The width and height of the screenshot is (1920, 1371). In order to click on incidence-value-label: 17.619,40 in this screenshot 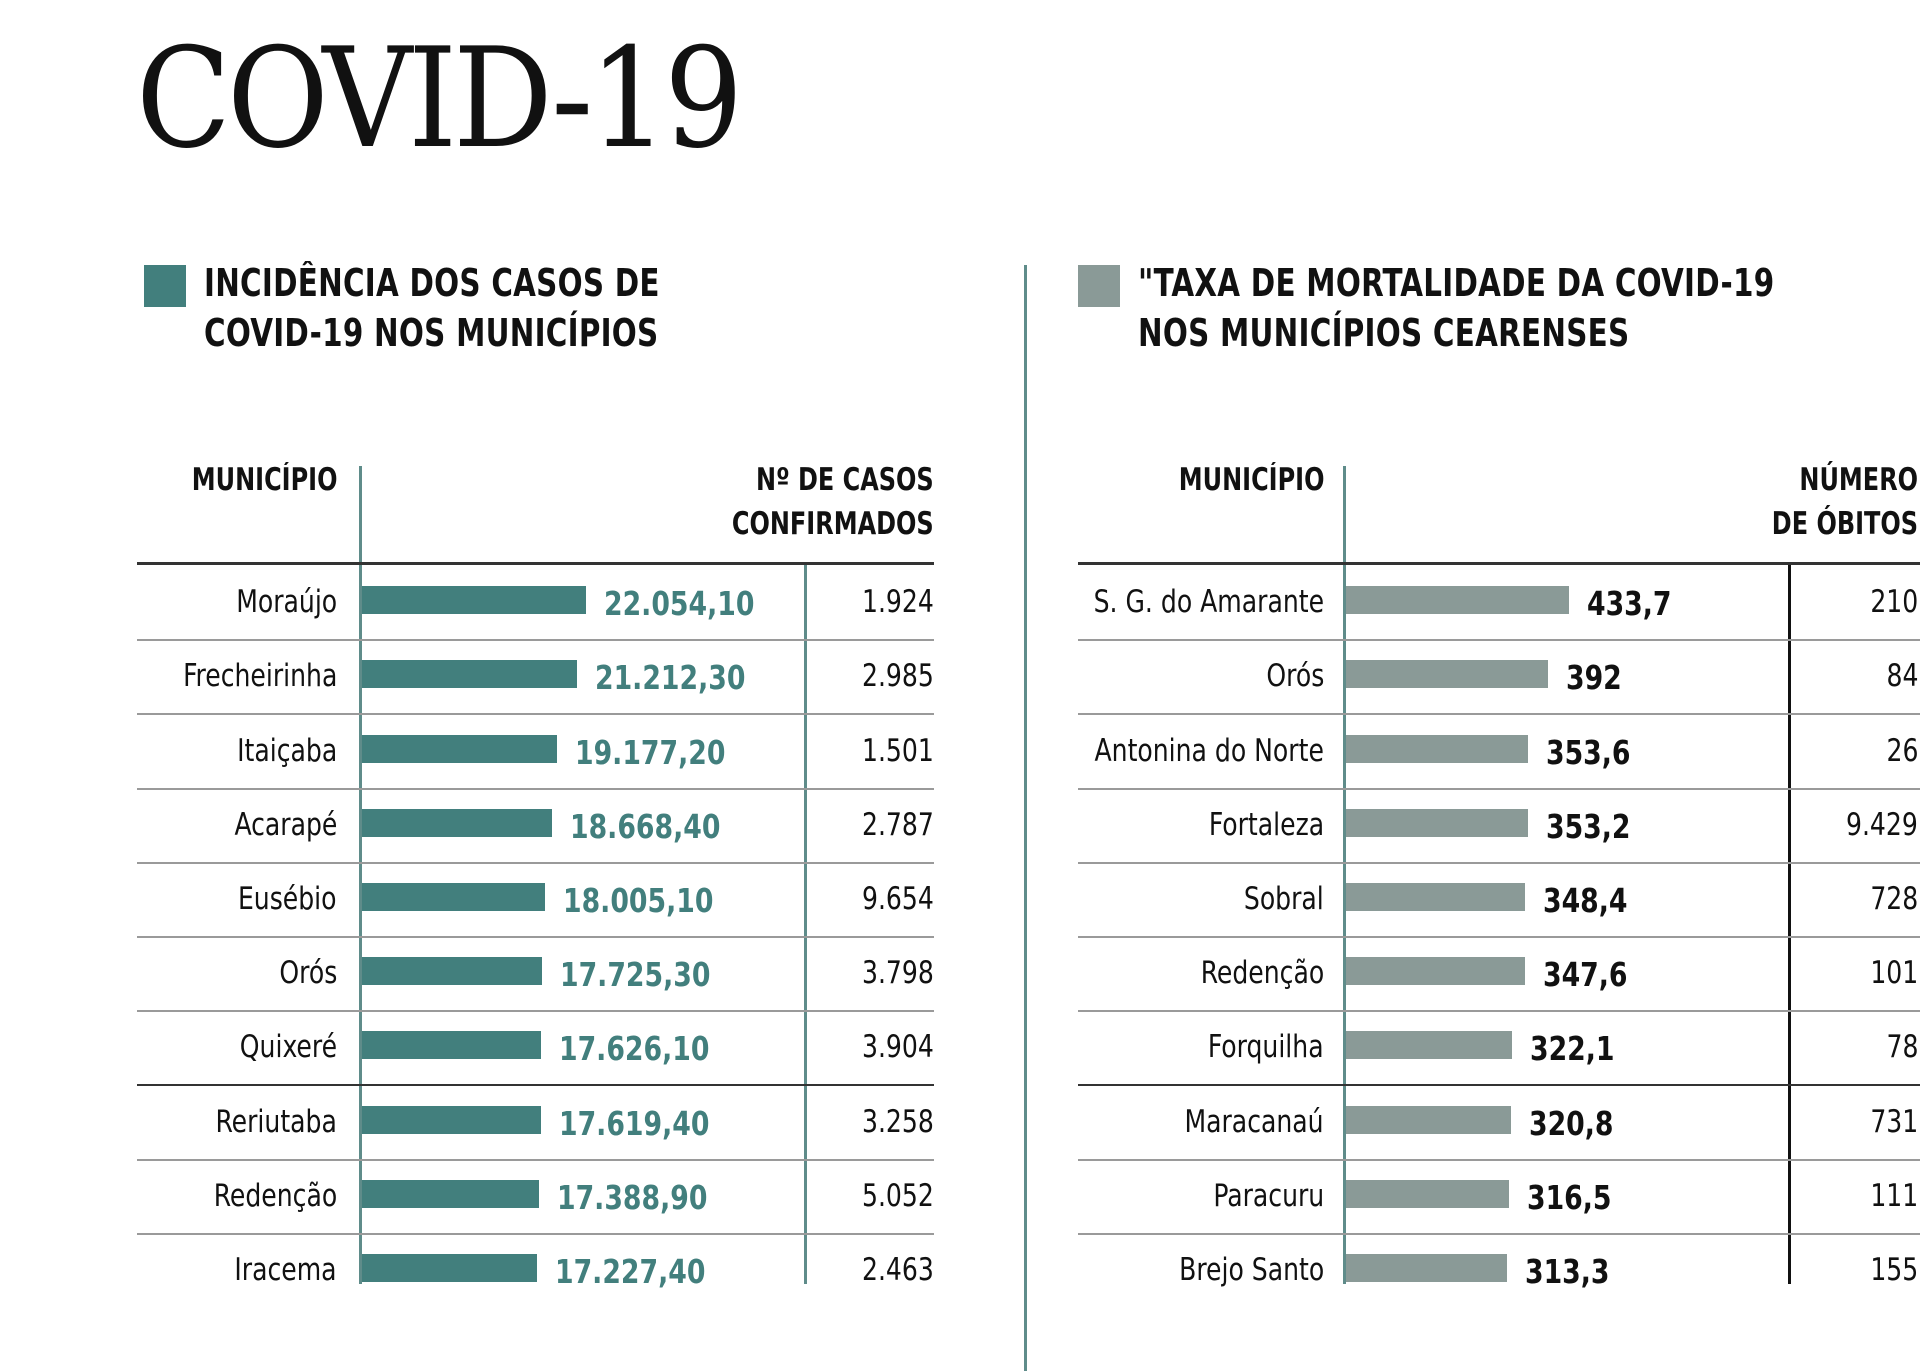, I will do `click(634, 1123)`.